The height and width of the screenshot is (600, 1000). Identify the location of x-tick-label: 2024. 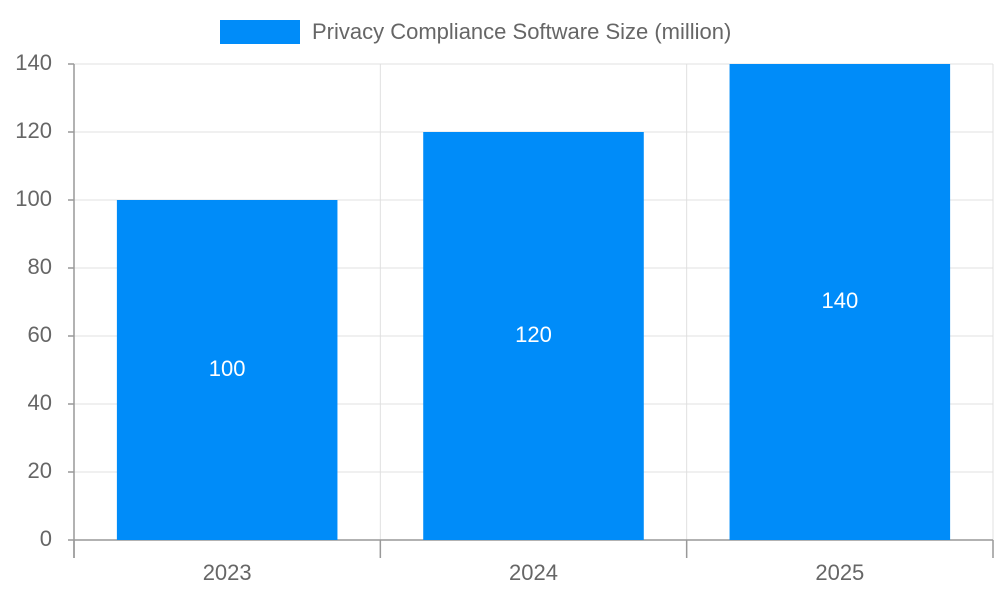
(533, 572).